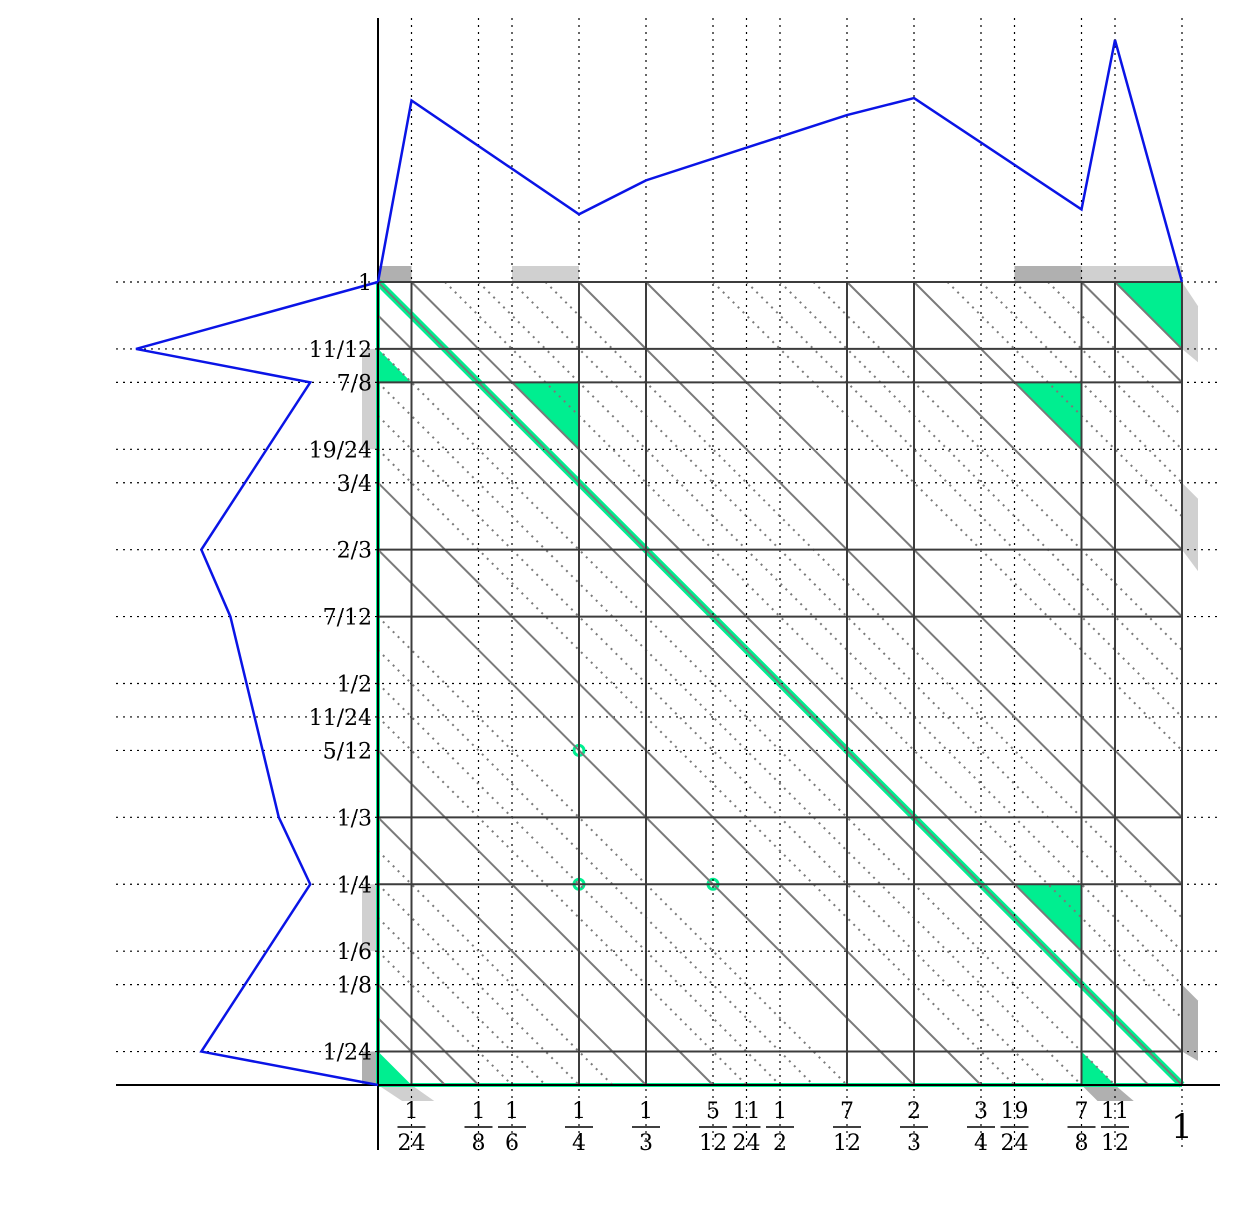 The height and width of the screenshot is (1210, 1238). What do you see at coordinates (478, 1127) in the screenshot?
I see `x-tick-label: 18` at bounding box center [478, 1127].